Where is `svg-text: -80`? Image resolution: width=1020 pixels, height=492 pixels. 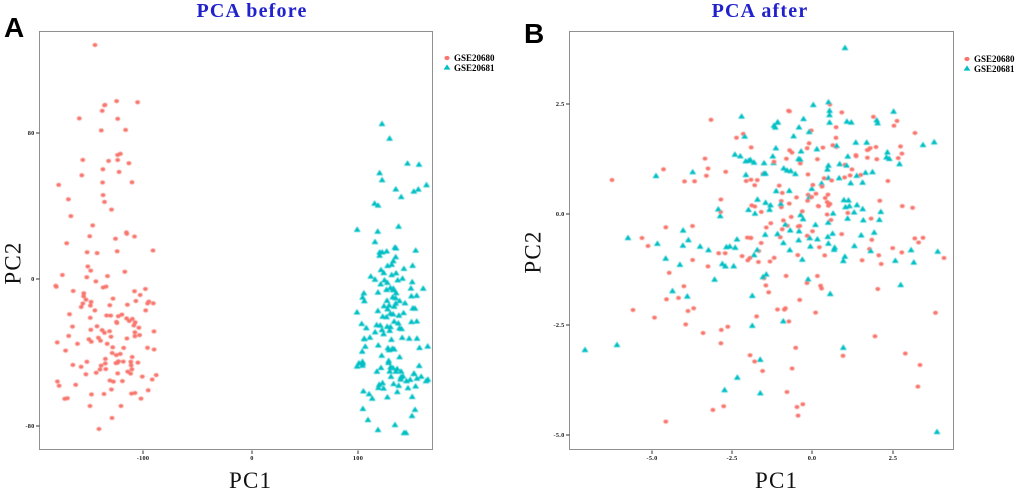
svg-text: -80 is located at coordinates (29, 426).